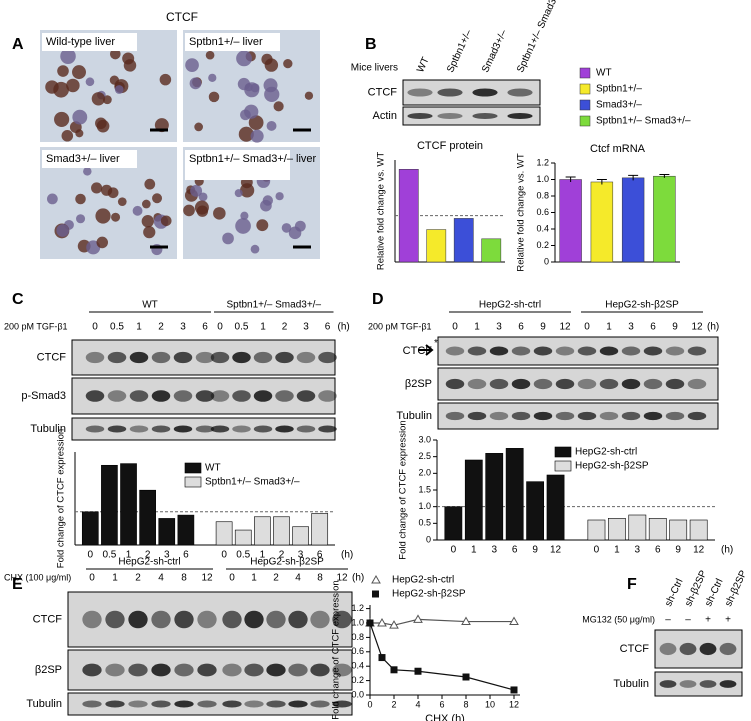 The width and height of the screenshot is (751, 721). What do you see at coordinates (643, 121) in the screenshot?
I see `legend-label: Sptbn1+/– Smad3+/–` at bounding box center [643, 121].